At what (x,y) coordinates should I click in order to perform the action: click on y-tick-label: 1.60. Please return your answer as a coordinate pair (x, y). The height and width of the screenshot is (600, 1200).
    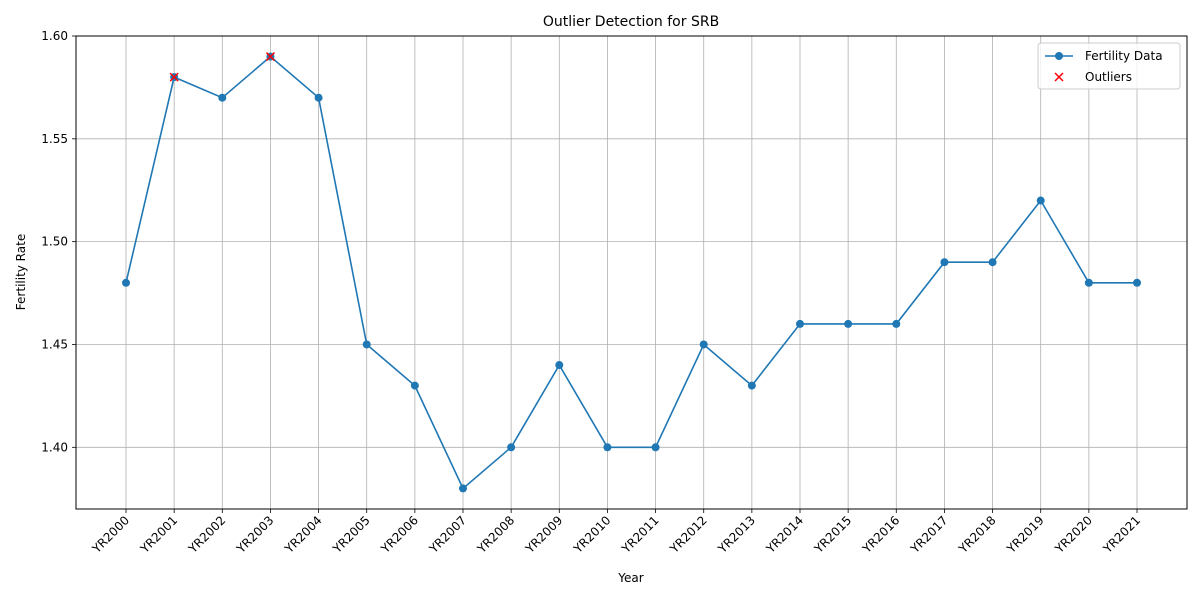
    Looking at the image, I should click on (54, 36).